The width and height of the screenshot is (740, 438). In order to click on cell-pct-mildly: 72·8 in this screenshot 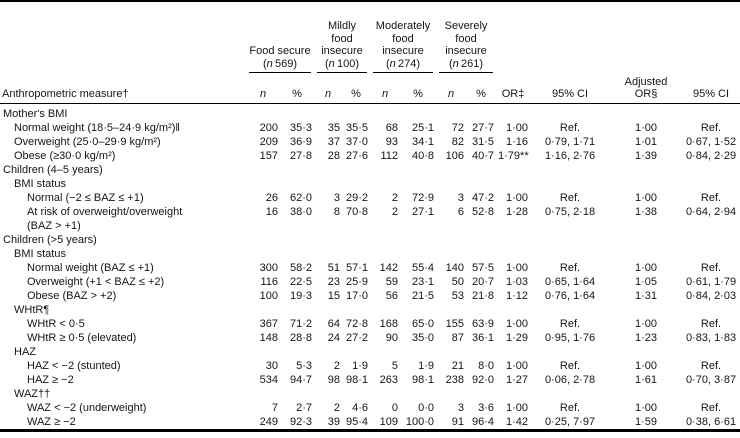, I will do `click(356, 324)`.